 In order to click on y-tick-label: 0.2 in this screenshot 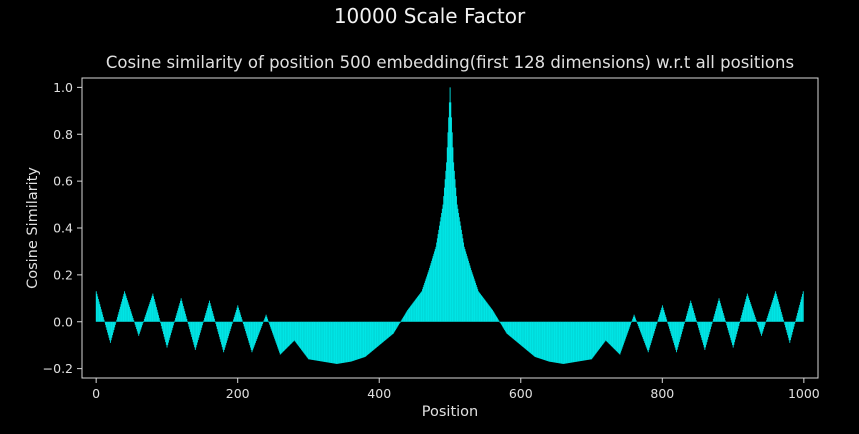, I will do `click(63, 274)`.